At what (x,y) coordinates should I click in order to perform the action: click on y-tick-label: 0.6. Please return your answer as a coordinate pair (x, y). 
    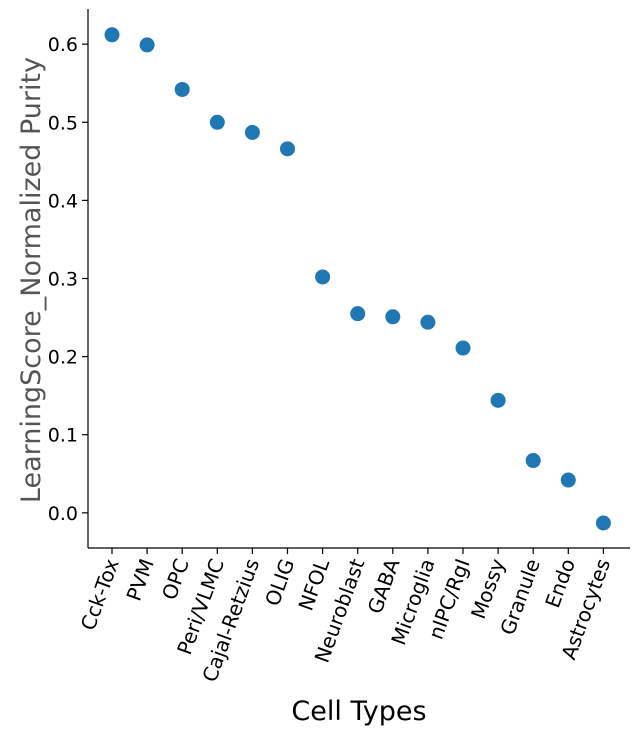
    Looking at the image, I should click on (63, 45).